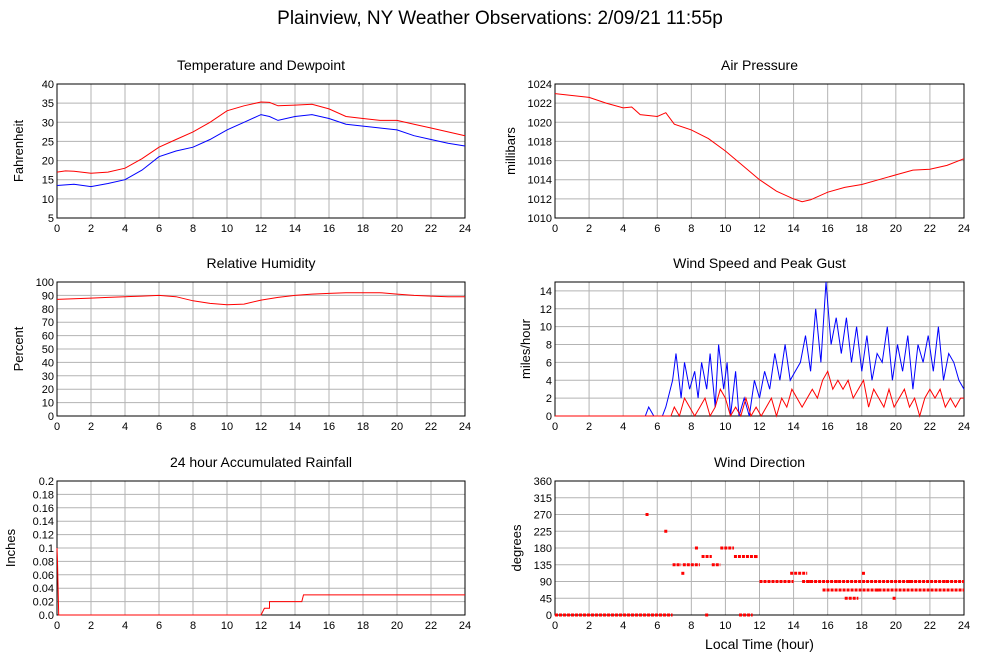 Image resolution: width=1000 pixels, height=660 pixels. What do you see at coordinates (543, 566) in the screenshot?
I see `y-tick-label: 135` at bounding box center [543, 566].